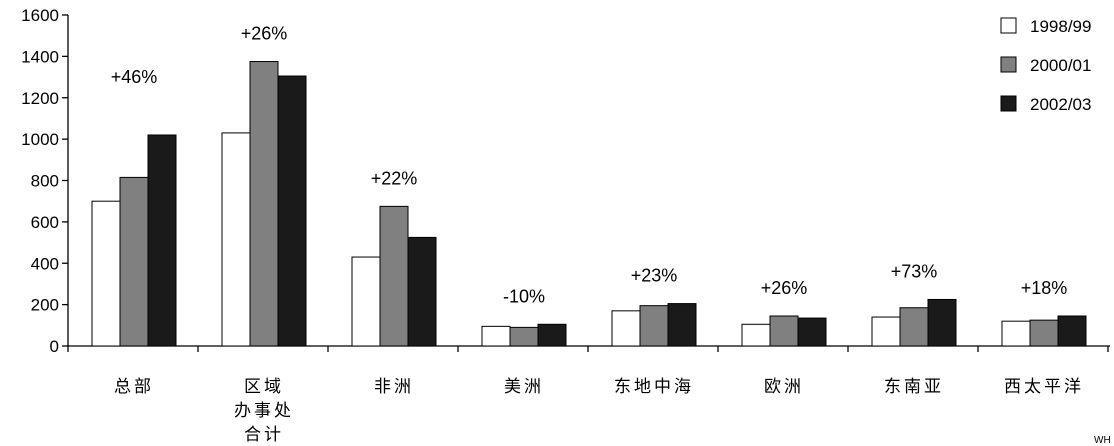 The height and width of the screenshot is (446, 1114). What do you see at coordinates (40, 15) in the screenshot?
I see `y-tick-label: 1600` at bounding box center [40, 15].